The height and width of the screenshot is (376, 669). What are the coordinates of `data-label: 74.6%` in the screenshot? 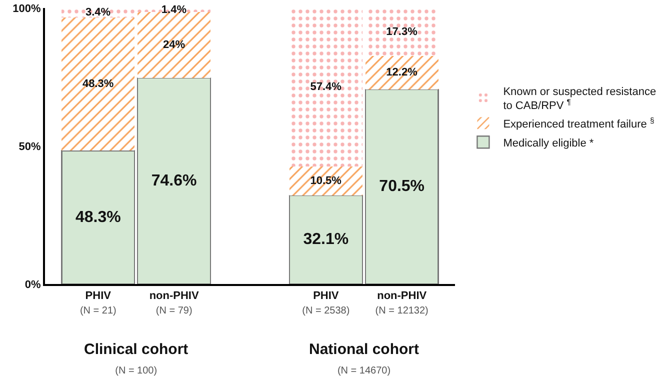 It's located at (174, 181).